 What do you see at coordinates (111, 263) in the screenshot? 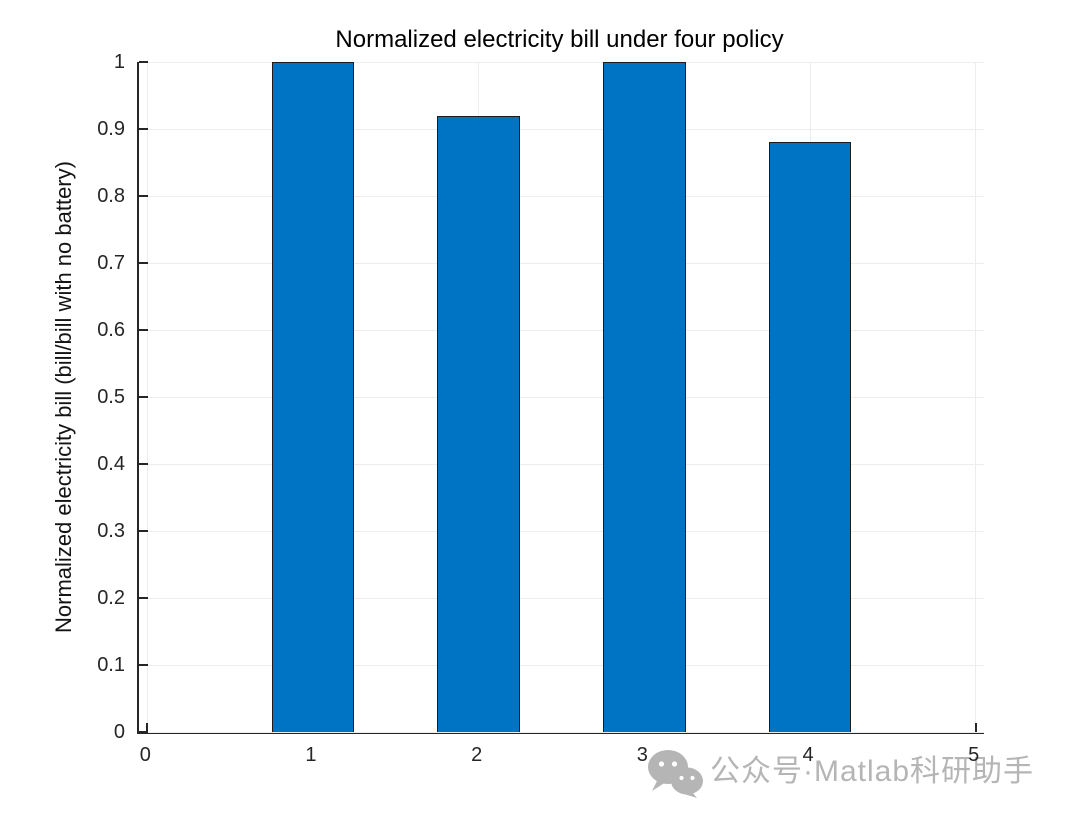
I see `y-tick-label: 0.7` at bounding box center [111, 263].